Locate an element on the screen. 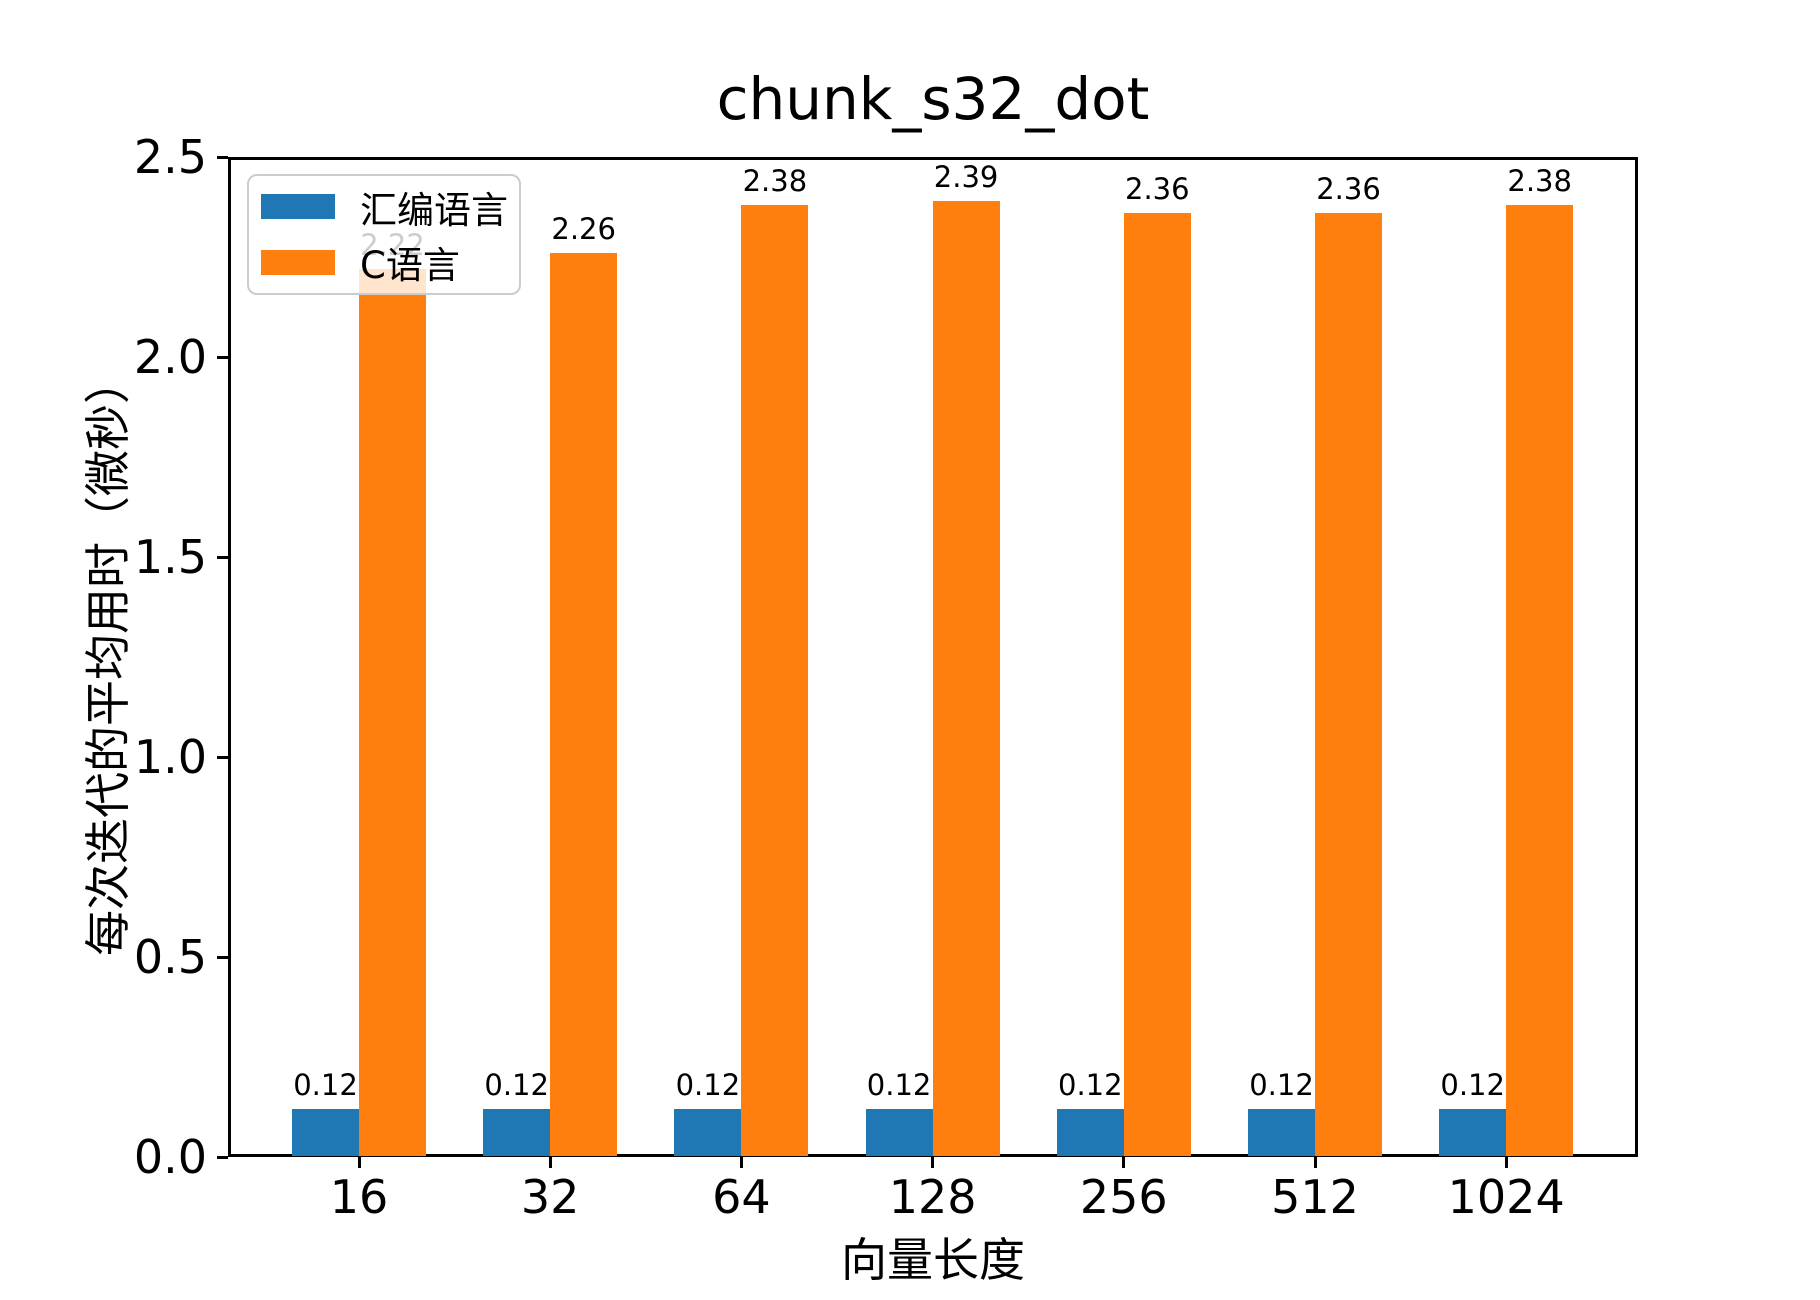 This screenshot has width=1820, height=1300. legend-item-assembly: 汇编语言 is located at coordinates (384, 207).